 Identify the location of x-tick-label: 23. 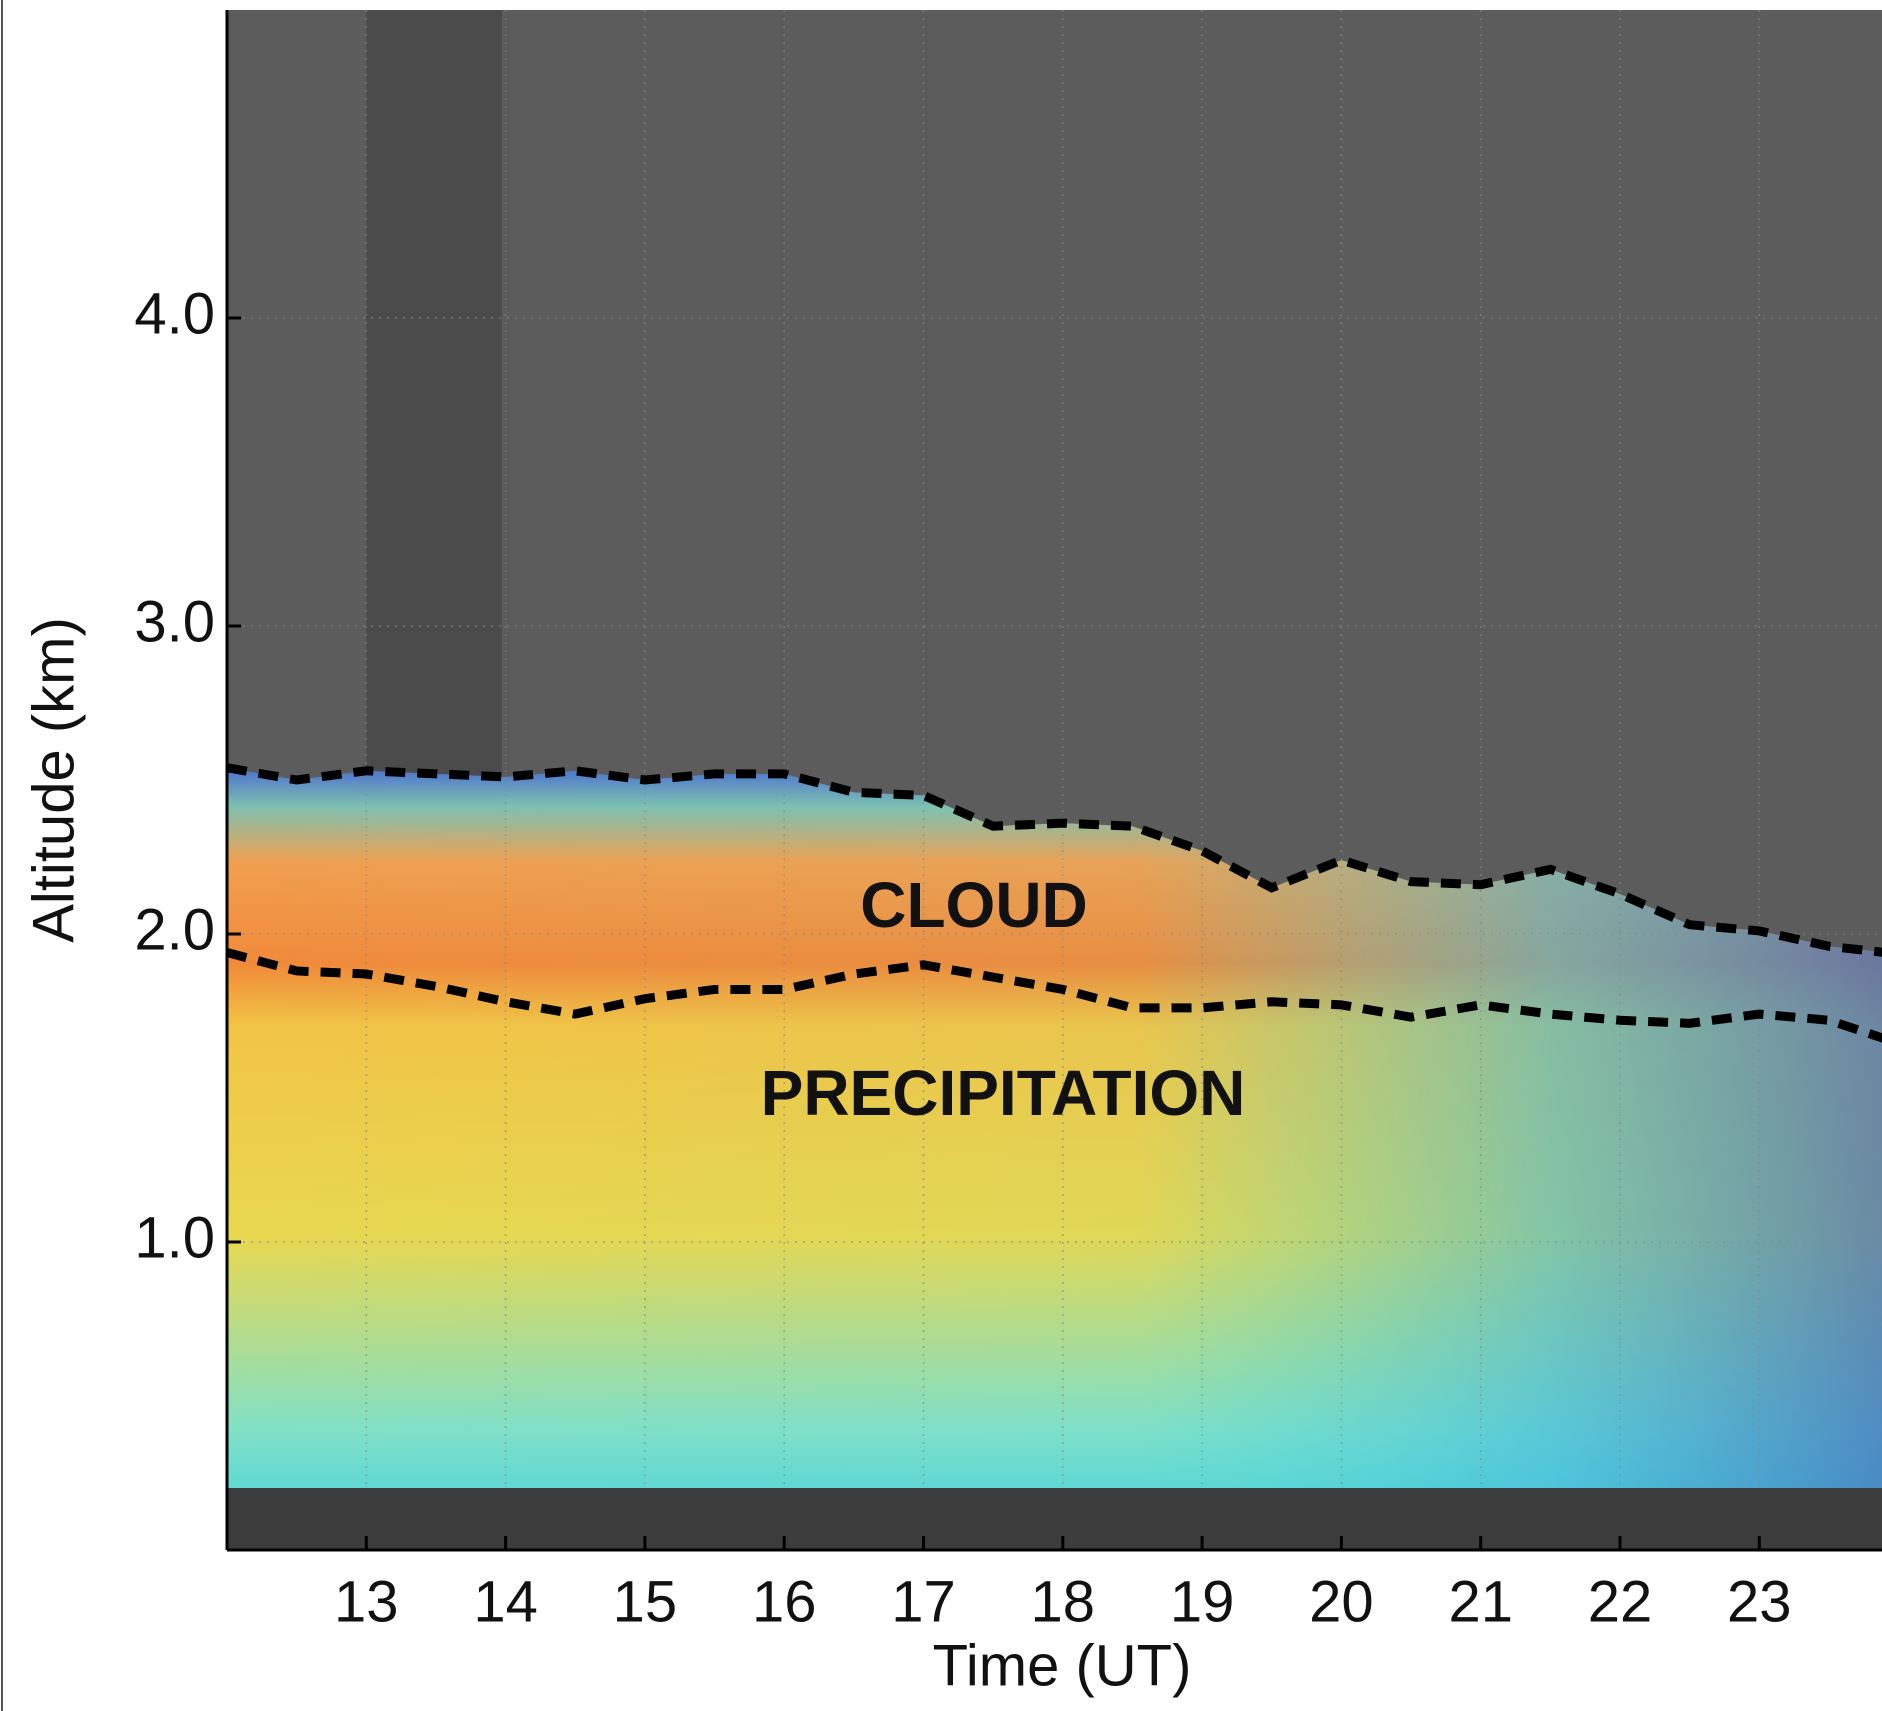
(1759, 1601).